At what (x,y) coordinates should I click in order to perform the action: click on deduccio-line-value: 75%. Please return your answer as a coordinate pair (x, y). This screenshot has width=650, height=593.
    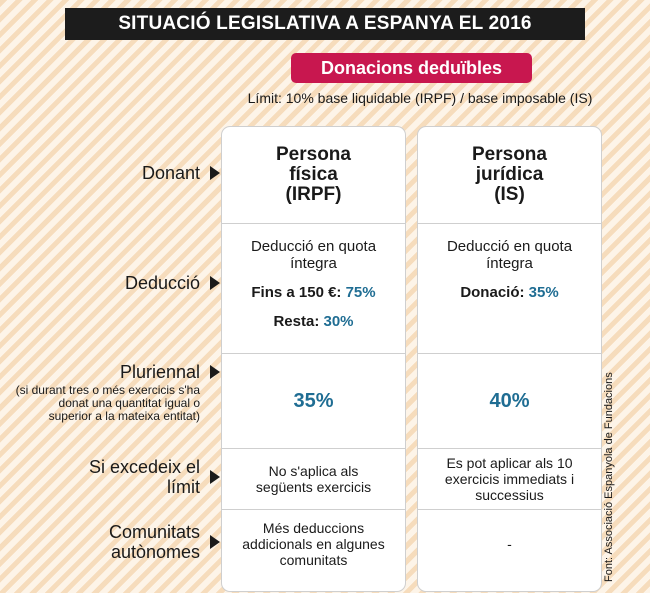
    Looking at the image, I should click on (360, 292).